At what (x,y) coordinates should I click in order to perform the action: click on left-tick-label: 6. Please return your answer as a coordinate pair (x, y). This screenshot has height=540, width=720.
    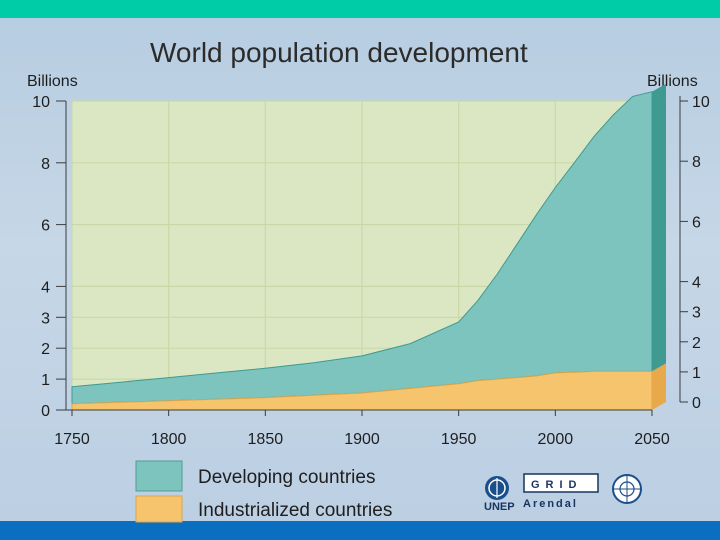
    Looking at the image, I should click on (45, 226).